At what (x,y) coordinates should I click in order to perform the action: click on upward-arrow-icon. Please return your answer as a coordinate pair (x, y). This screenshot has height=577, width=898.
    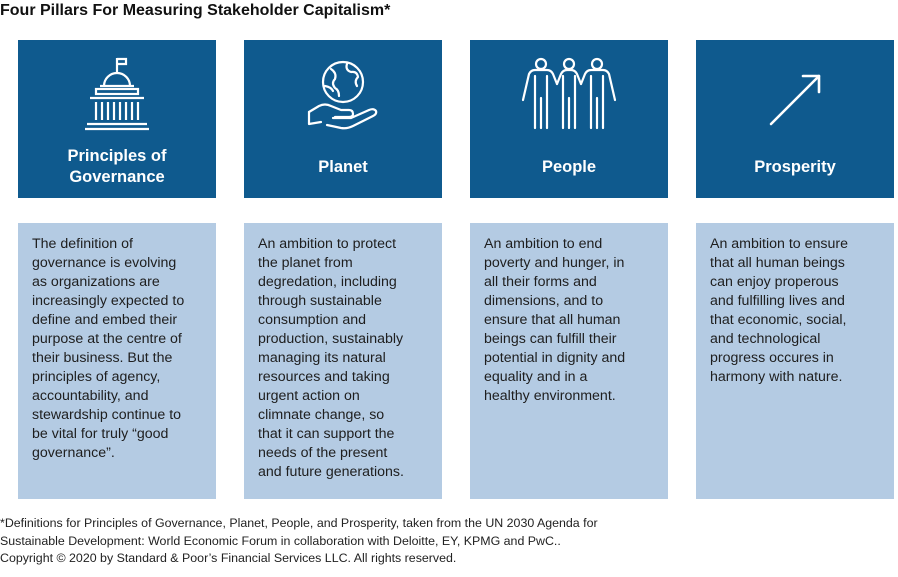
    Looking at the image, I should click on (795, 94).